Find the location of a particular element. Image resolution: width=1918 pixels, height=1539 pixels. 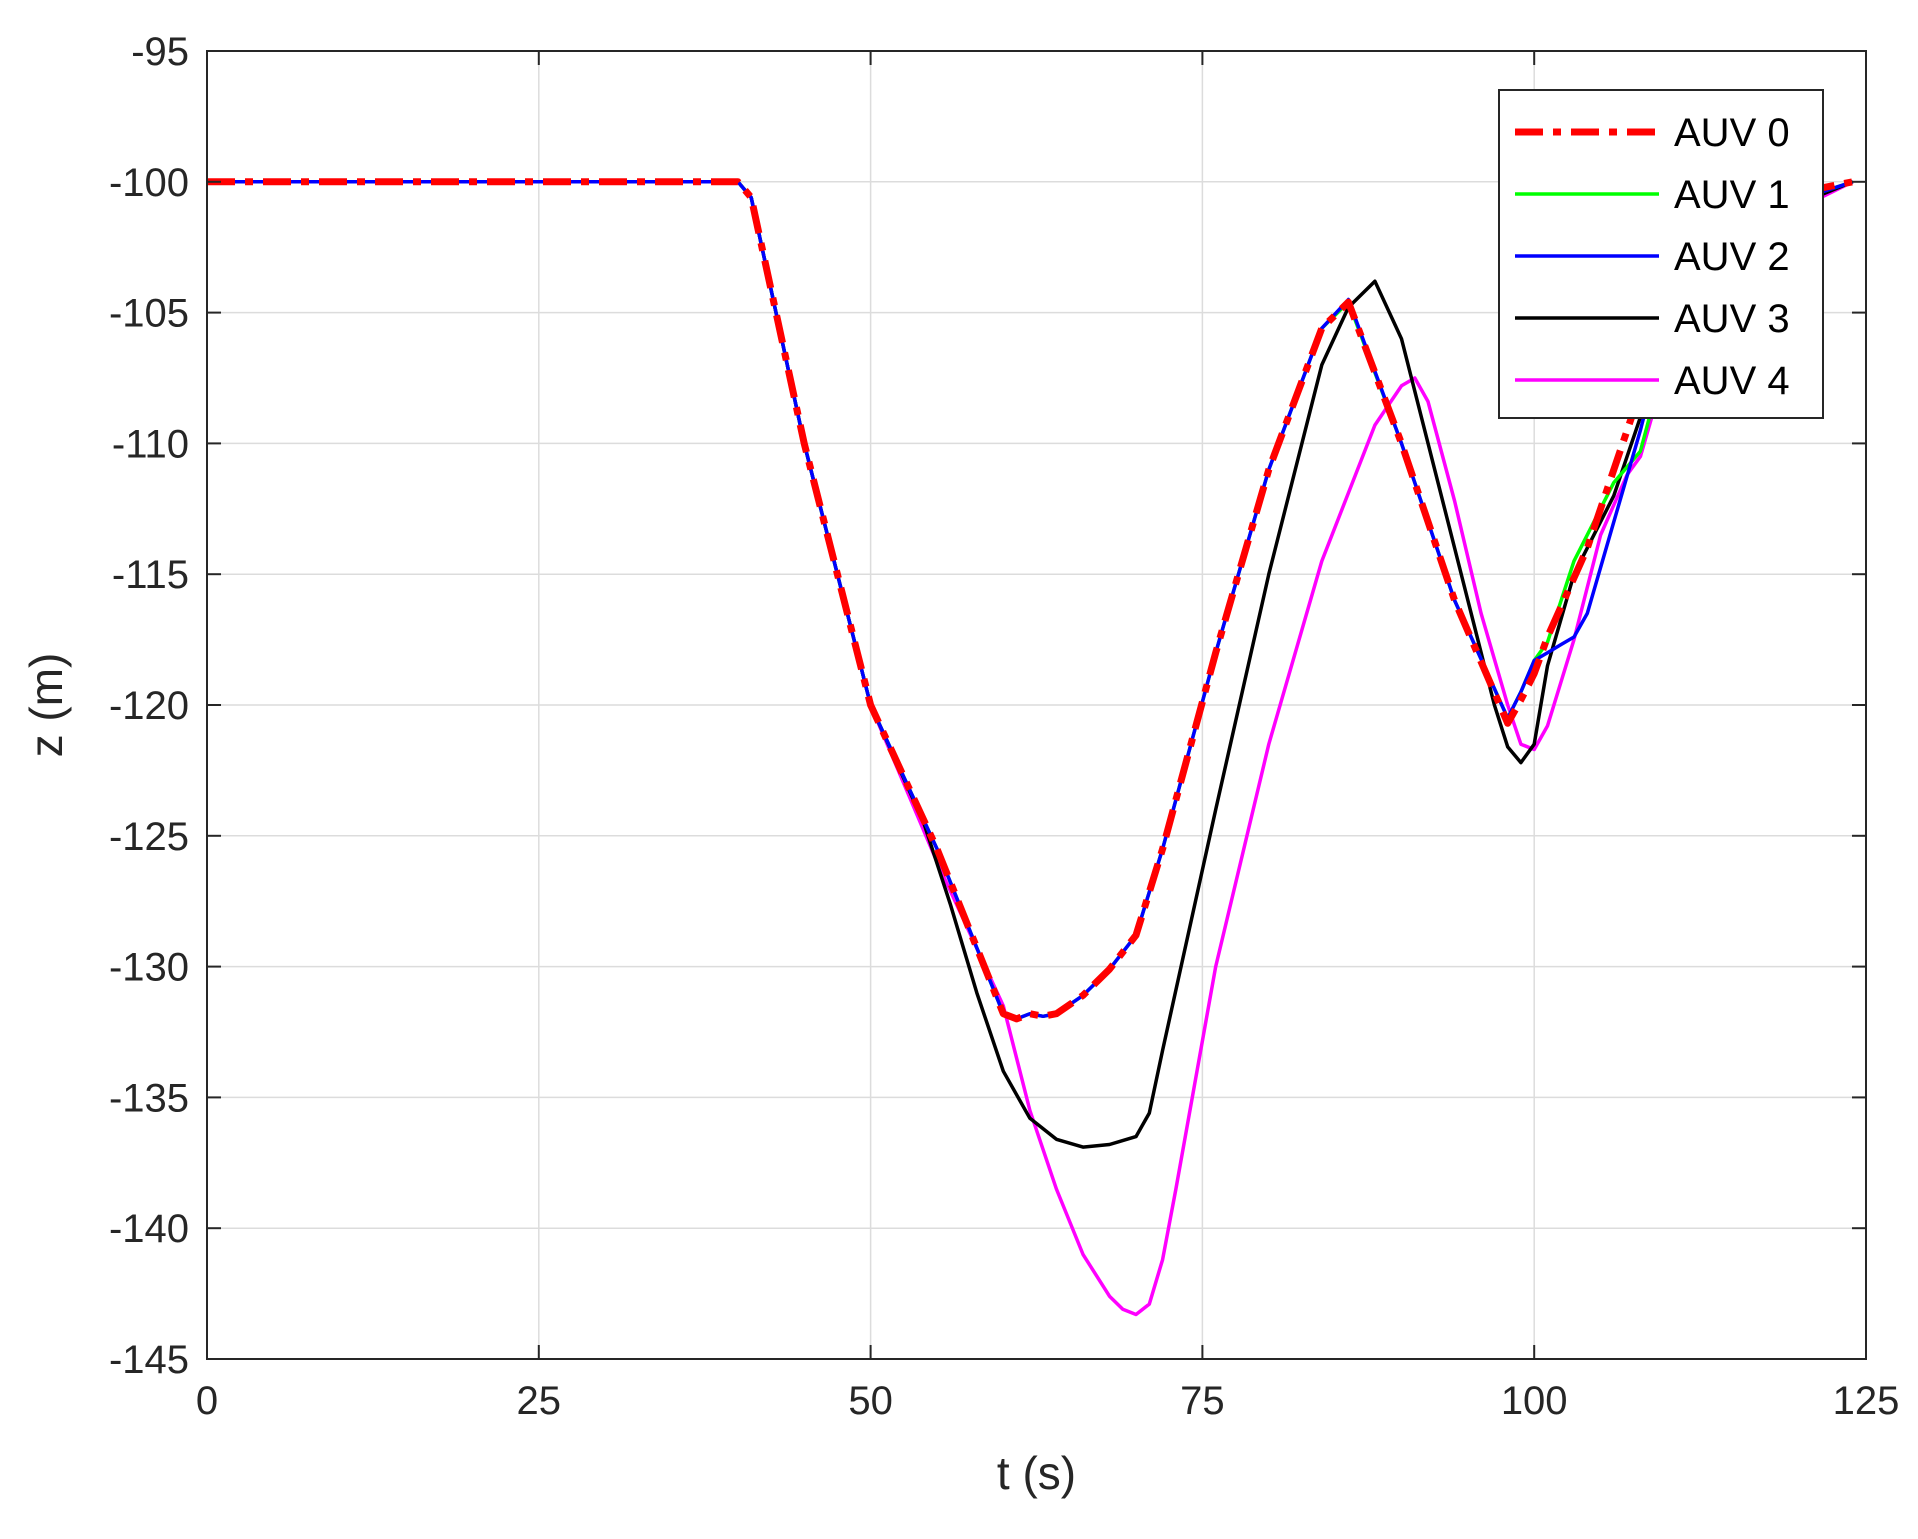

y-axis-label: z (m) is located at coordinates (46, 705).